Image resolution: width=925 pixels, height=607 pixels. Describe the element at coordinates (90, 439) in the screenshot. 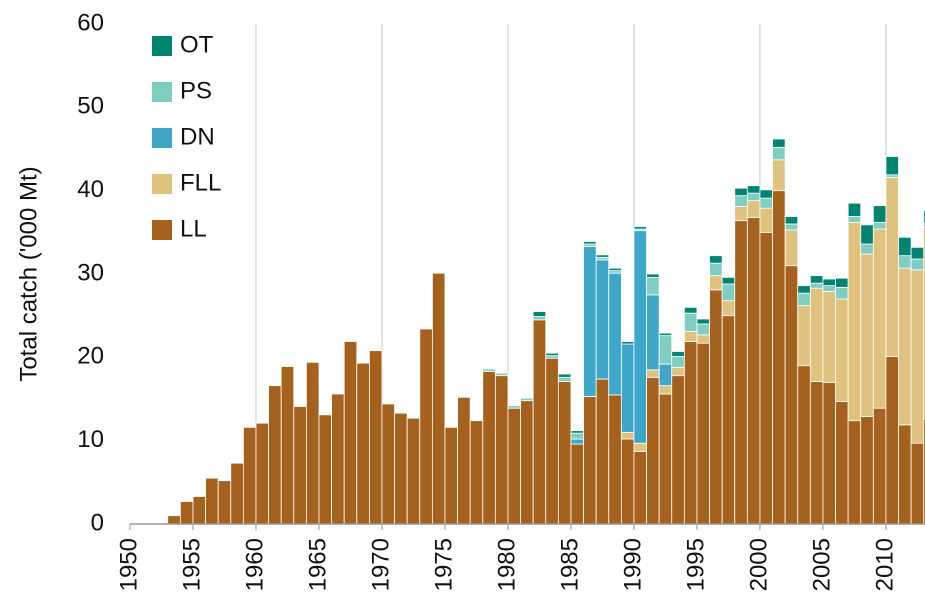

I see `y-tick-label: 10` at that location.